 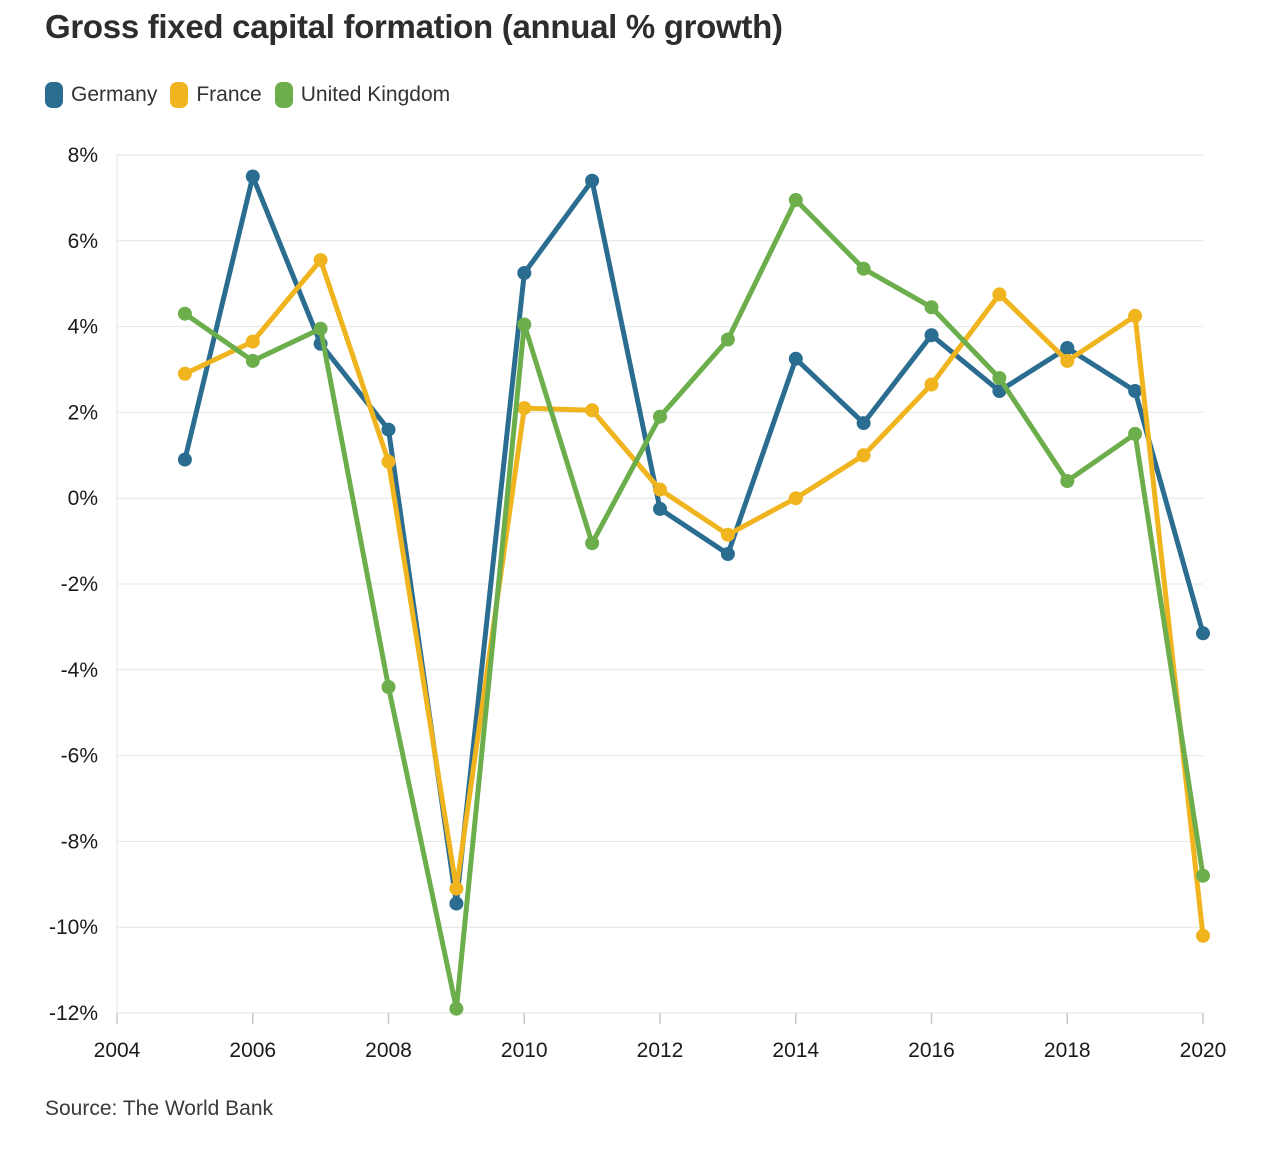 What do you see at coordinates (83, 155) in the screenshot?
I see `y-axis-label-8: 8%` at bounding box center [83, 155].